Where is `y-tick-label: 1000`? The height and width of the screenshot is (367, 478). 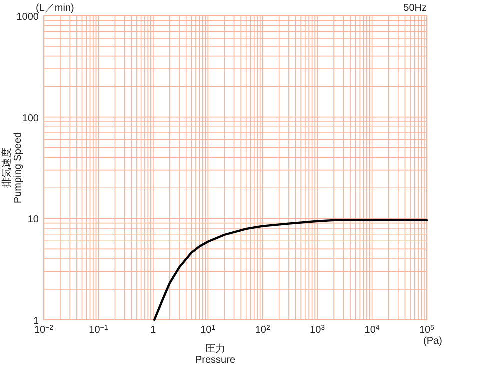 y-tick-label: 1000 is located at coordinates (28, 17).